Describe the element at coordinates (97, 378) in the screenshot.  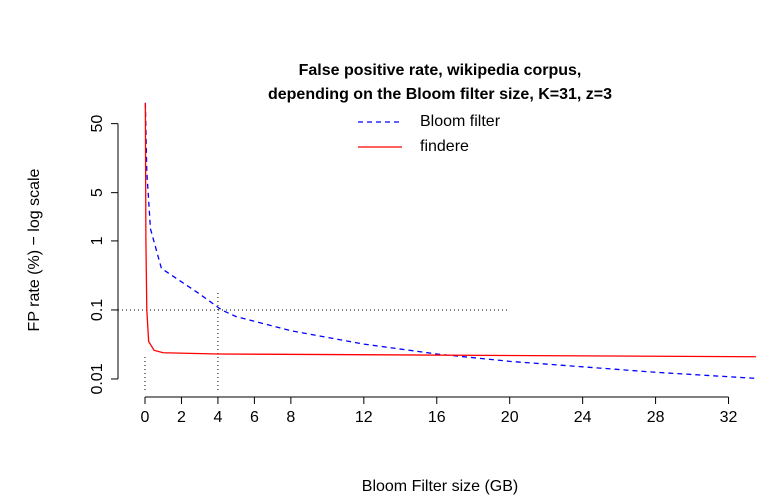
I see `y-tick-label: 0.01` at that location.